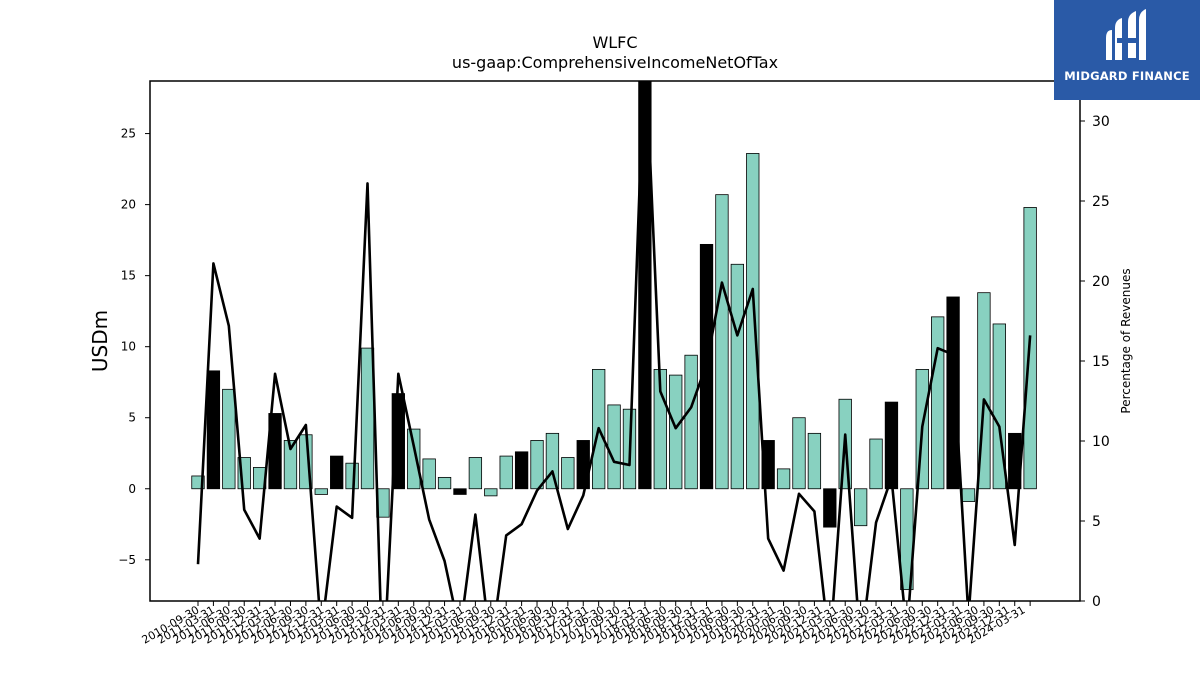  I want to click on y2-tick-label: 5, so click(1096, 522).